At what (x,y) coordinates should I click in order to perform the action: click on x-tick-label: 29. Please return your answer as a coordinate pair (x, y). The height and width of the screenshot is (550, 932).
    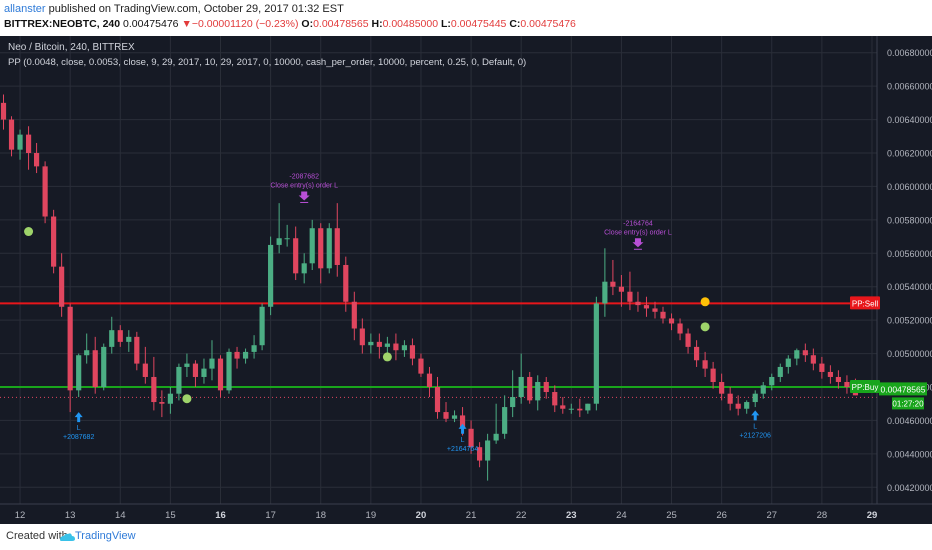
    Looking at the image, I should click on (872, 515).